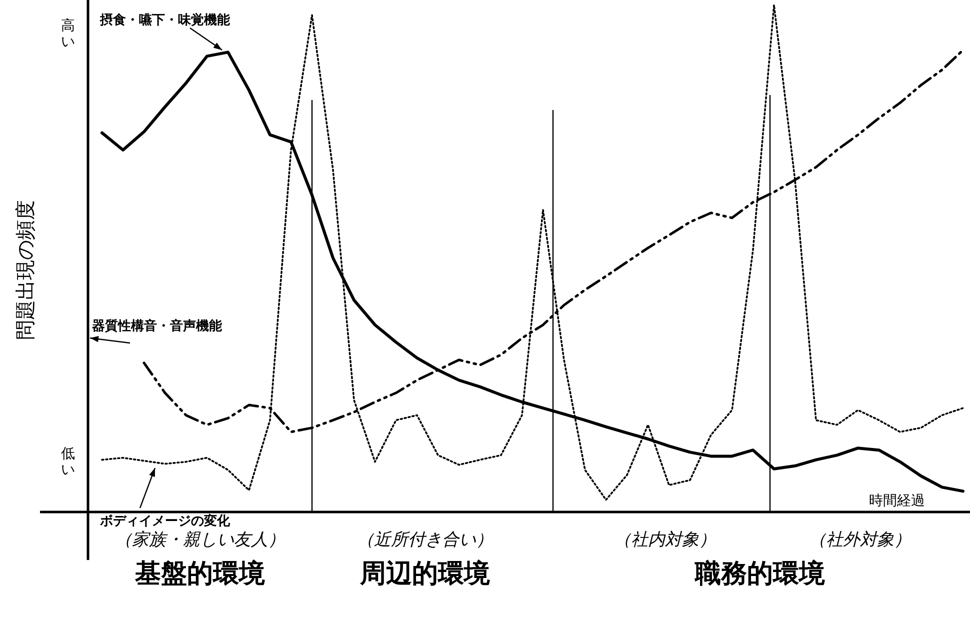 This screenshot has height=617, width=970. I want to click on text: （近所付き合い）, so click(425, 540).